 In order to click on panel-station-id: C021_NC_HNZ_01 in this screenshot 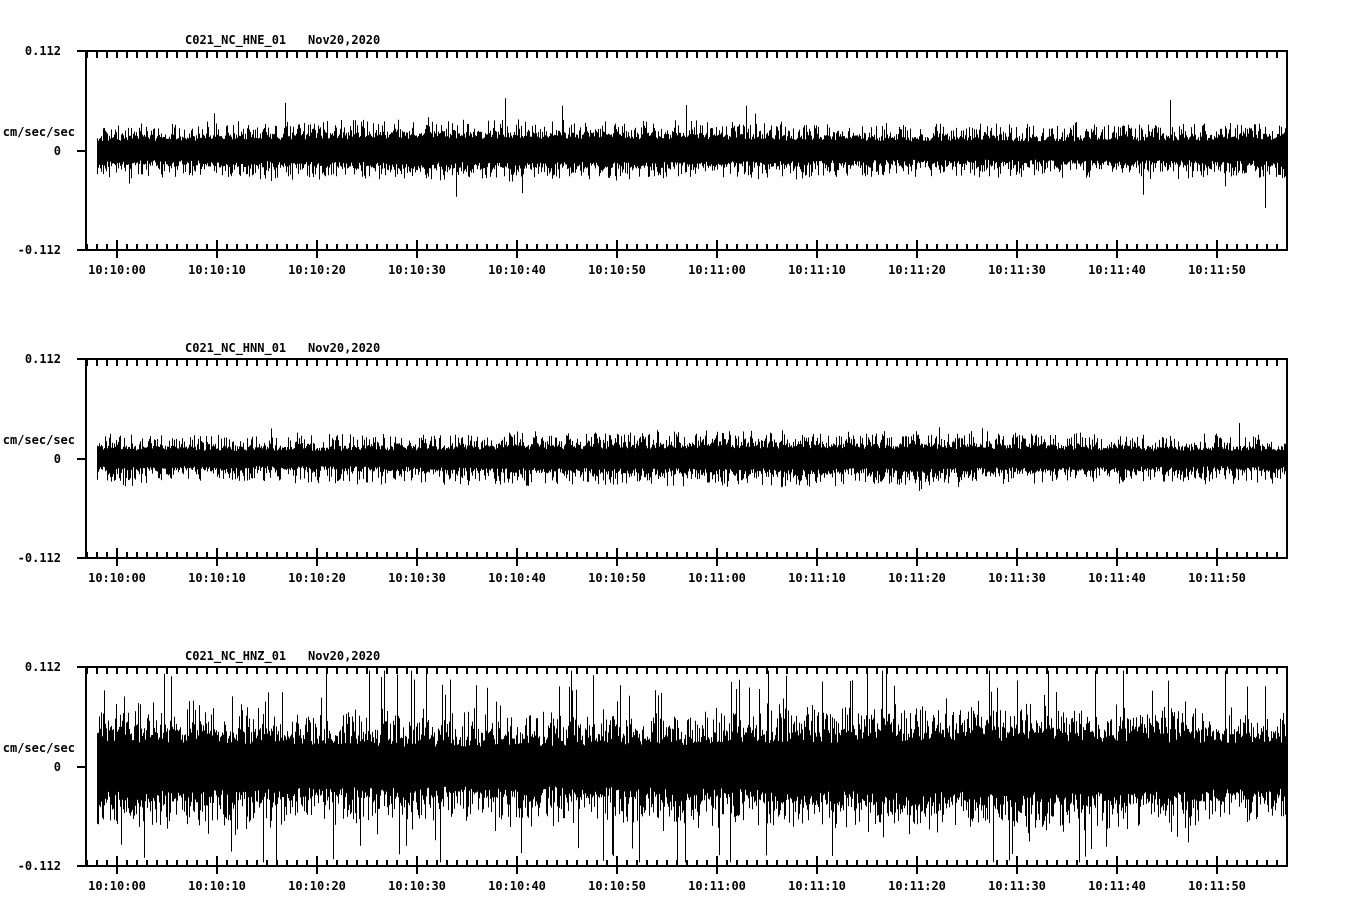, I will do `click(236, 656)`.